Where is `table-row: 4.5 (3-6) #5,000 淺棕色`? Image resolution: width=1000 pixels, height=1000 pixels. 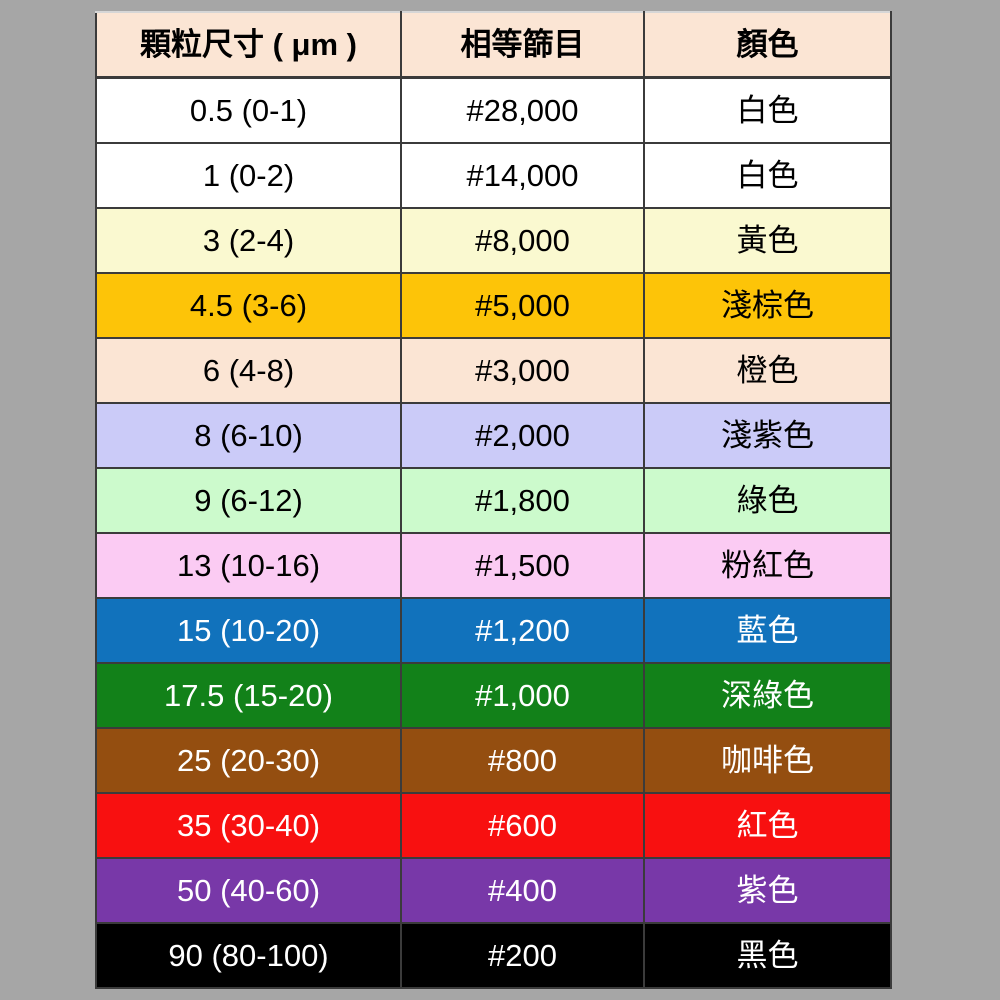 table-row: 4.5 (3-6) #5,000 淺棕色 is located at coordinates (493, 305).